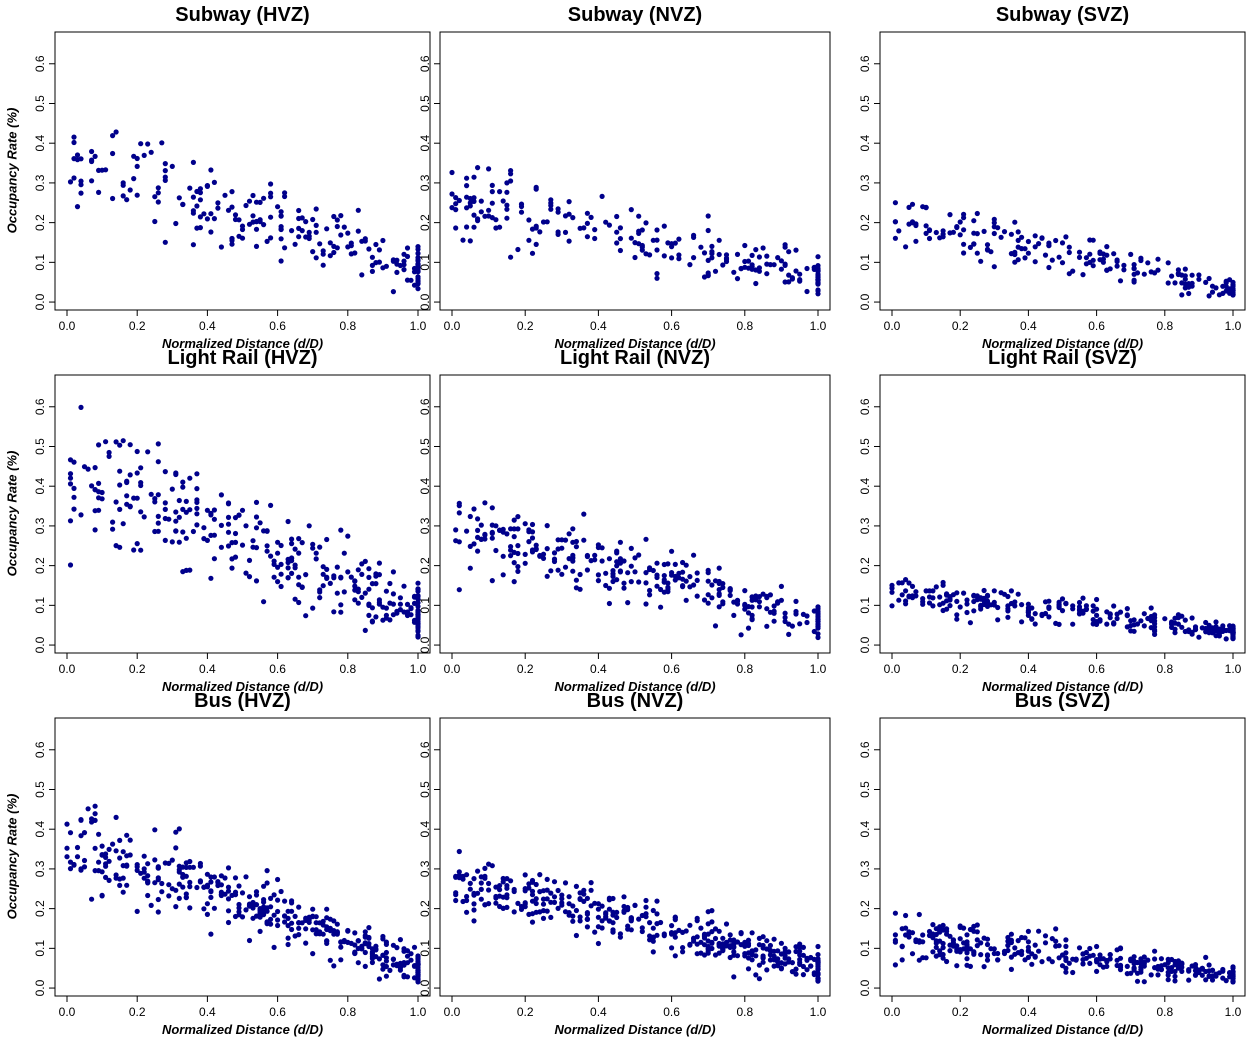 This screenshot has width=1250, height=1037. I want to click on x-tick-label: 0.6, so click(671, 326).